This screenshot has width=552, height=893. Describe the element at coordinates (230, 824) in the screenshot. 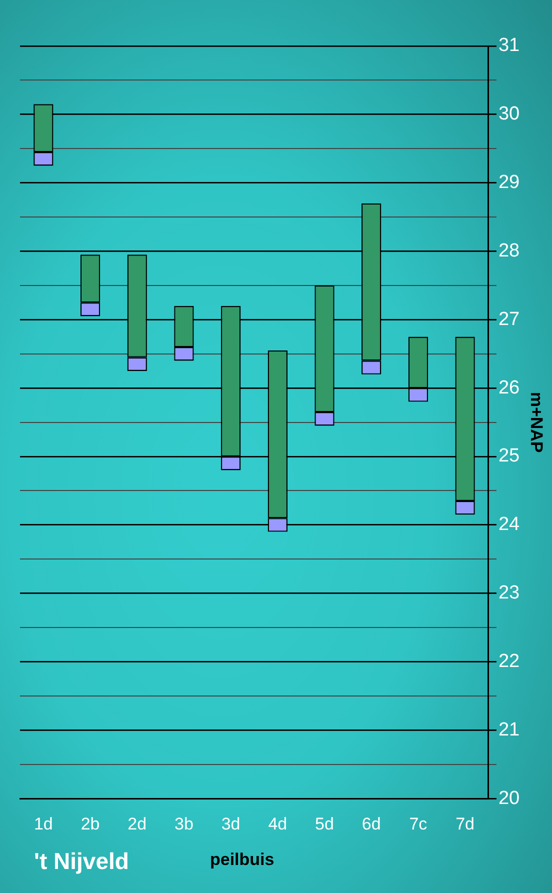

I see `x-tick-label: 3d` at that location.